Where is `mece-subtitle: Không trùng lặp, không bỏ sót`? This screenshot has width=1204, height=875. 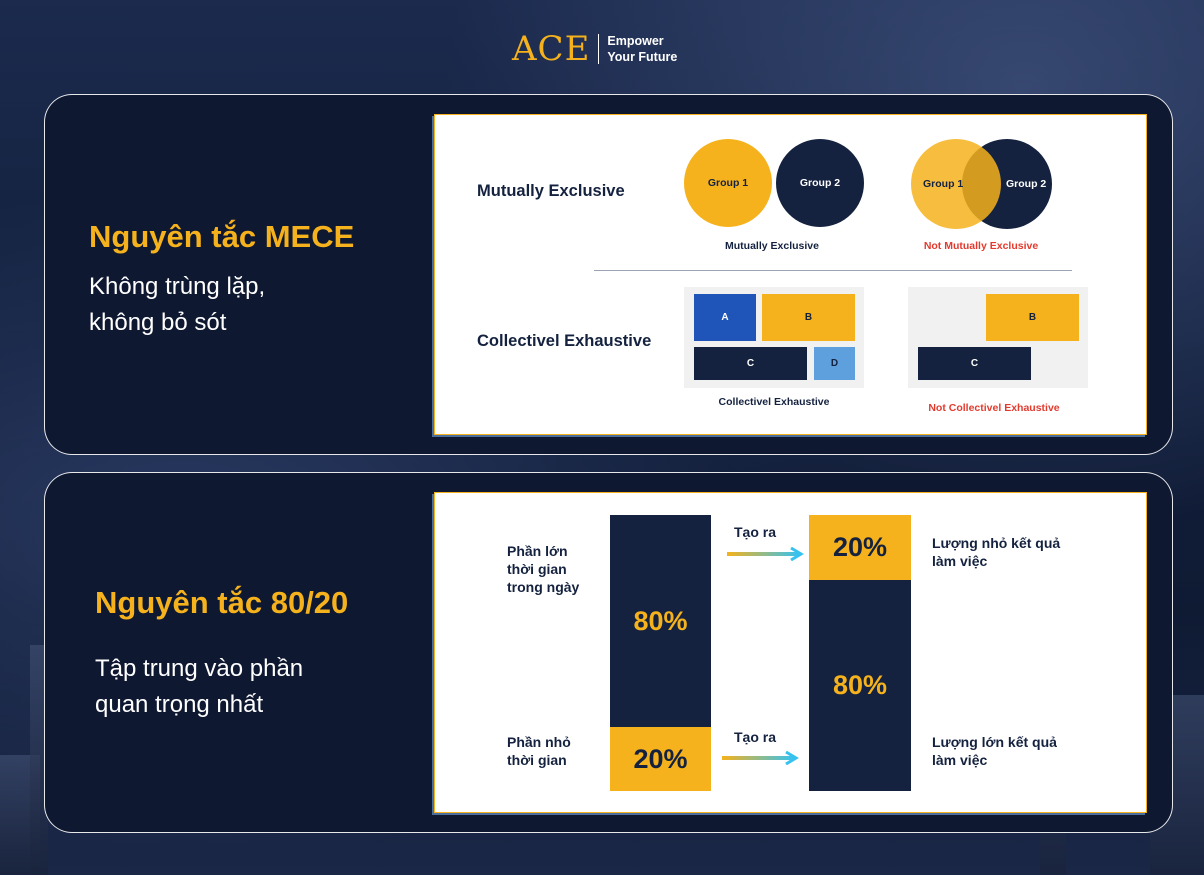 mece-subtitle: Không trùng lặp, không bỏ sót is located at coordinates (177, 304).